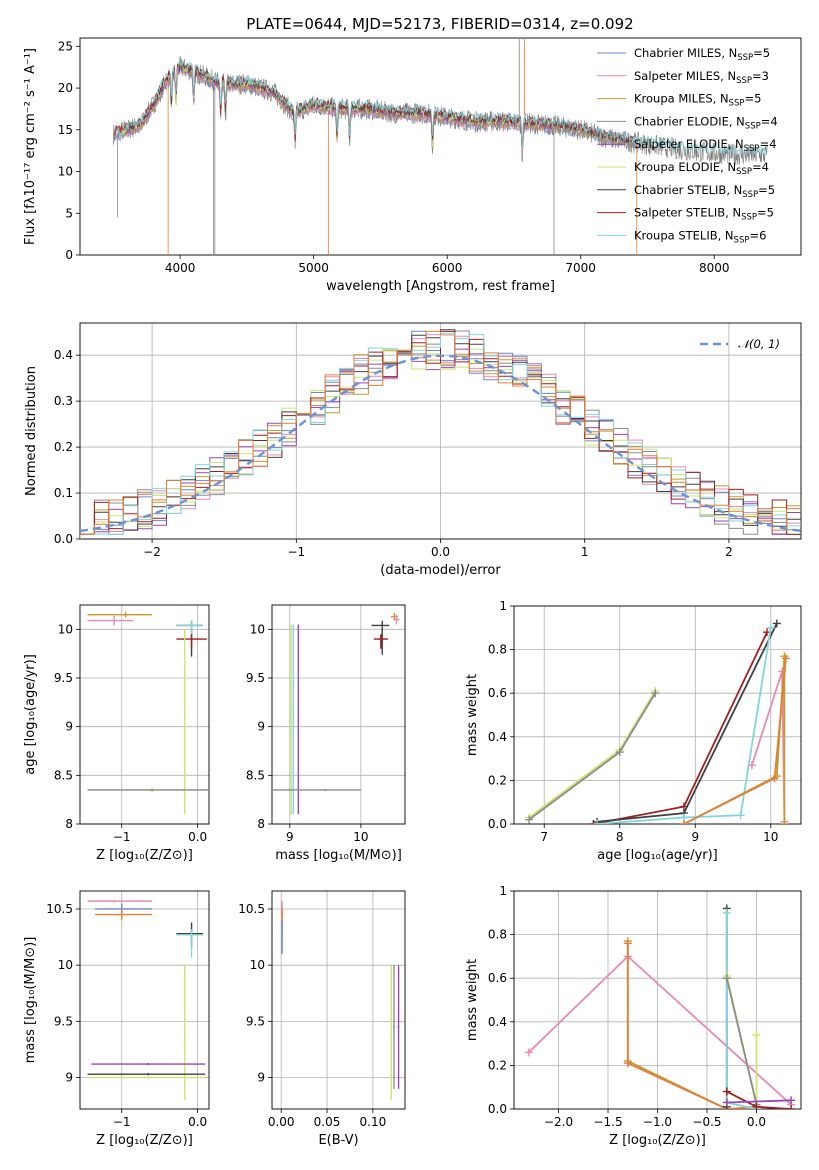  Describe the element at coordinates (657, 1122) in the screenshot. I see `x-tick-label: −1.0` at that location.